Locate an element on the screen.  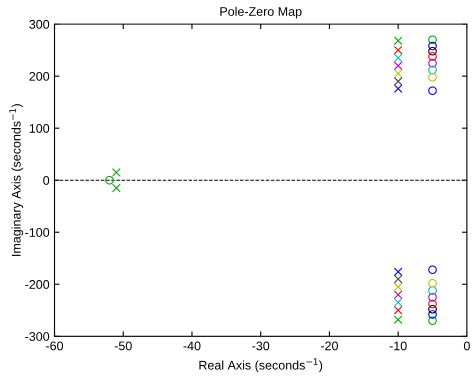
x-tick-label: -50 is located at coordinates (123, 345).